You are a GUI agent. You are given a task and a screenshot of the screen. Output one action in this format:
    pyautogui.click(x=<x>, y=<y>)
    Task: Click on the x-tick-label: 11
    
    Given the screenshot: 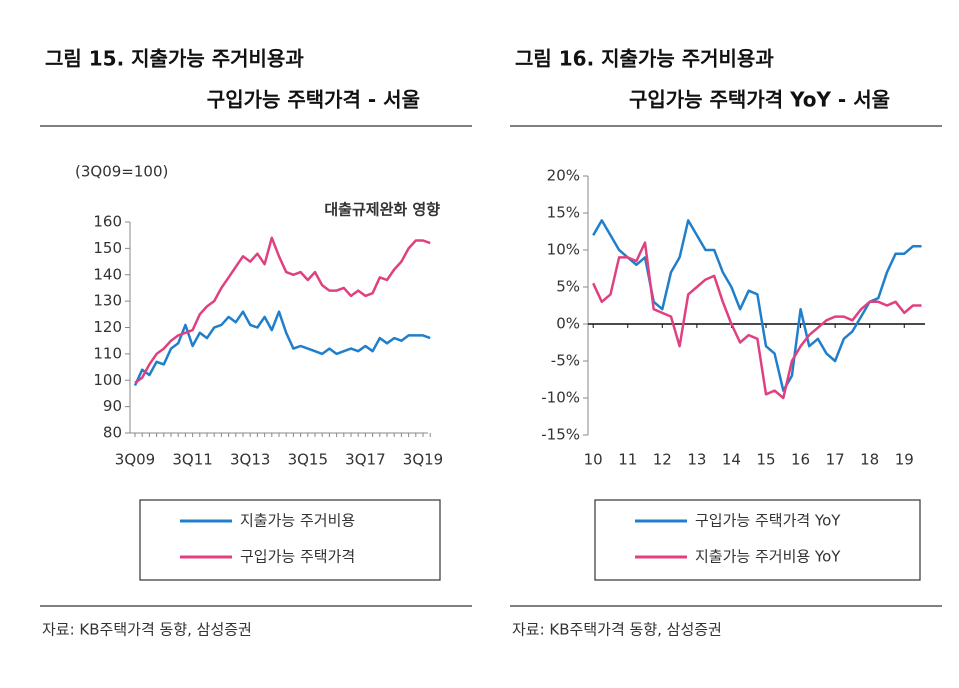 What is the action you would take?
    pyautogui.click(x=627, y=460)
    